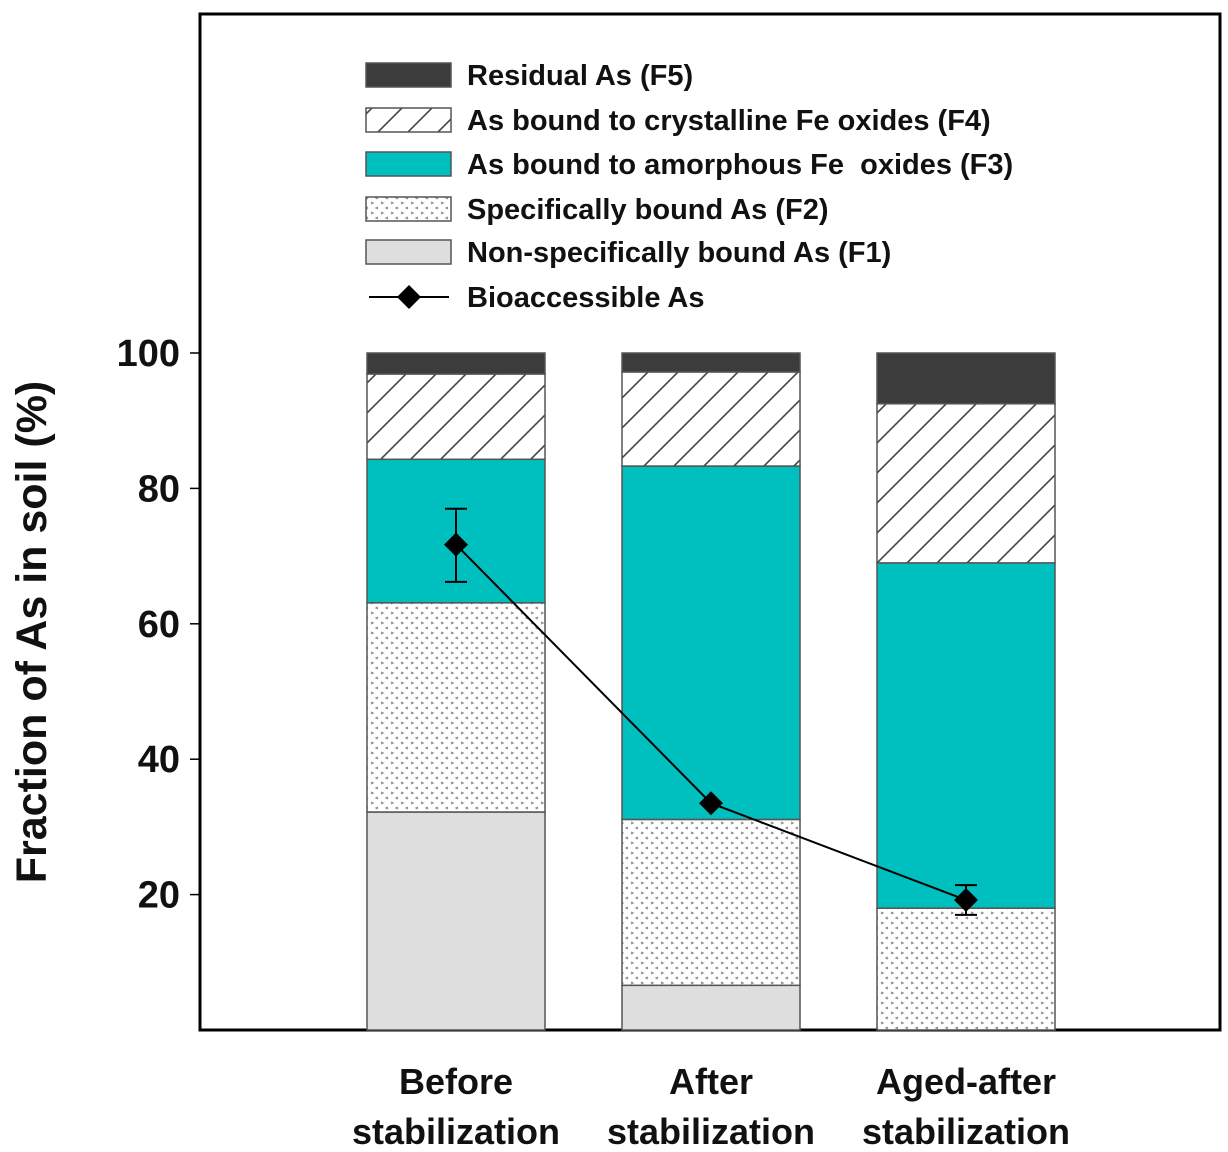  I want to click on y-axis-ticks: 20 40 60 80 100, so click(158, 625).